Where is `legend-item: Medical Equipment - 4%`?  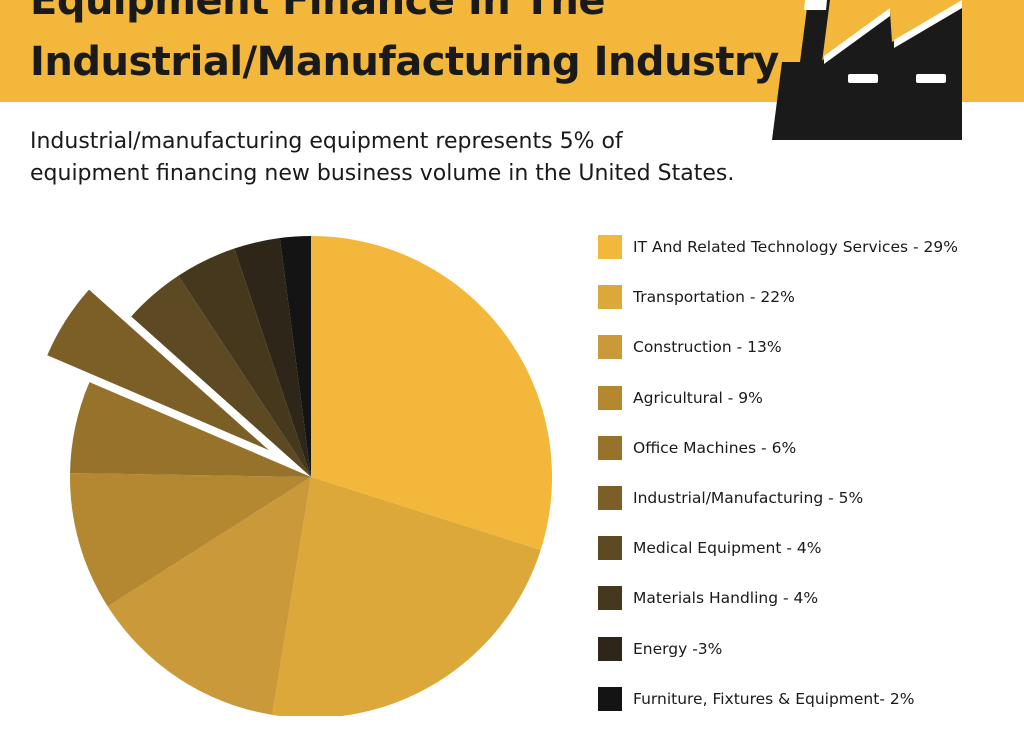
legend-item: Medical Equipment - 4% is located at coordinates (778, 561).